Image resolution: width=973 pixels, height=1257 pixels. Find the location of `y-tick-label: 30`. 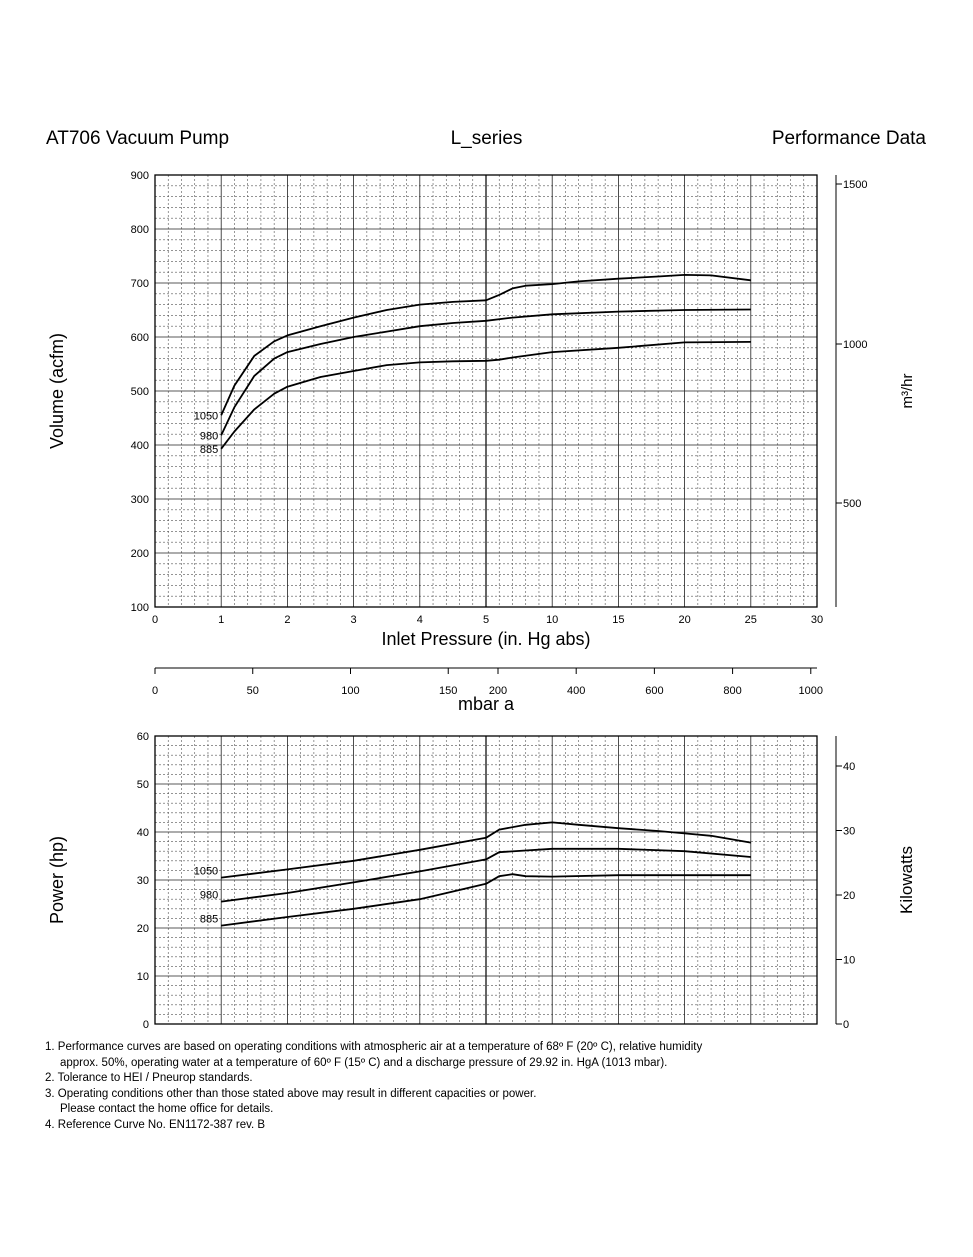

y-tick-label: 30 is located at coordinates (143, 881).